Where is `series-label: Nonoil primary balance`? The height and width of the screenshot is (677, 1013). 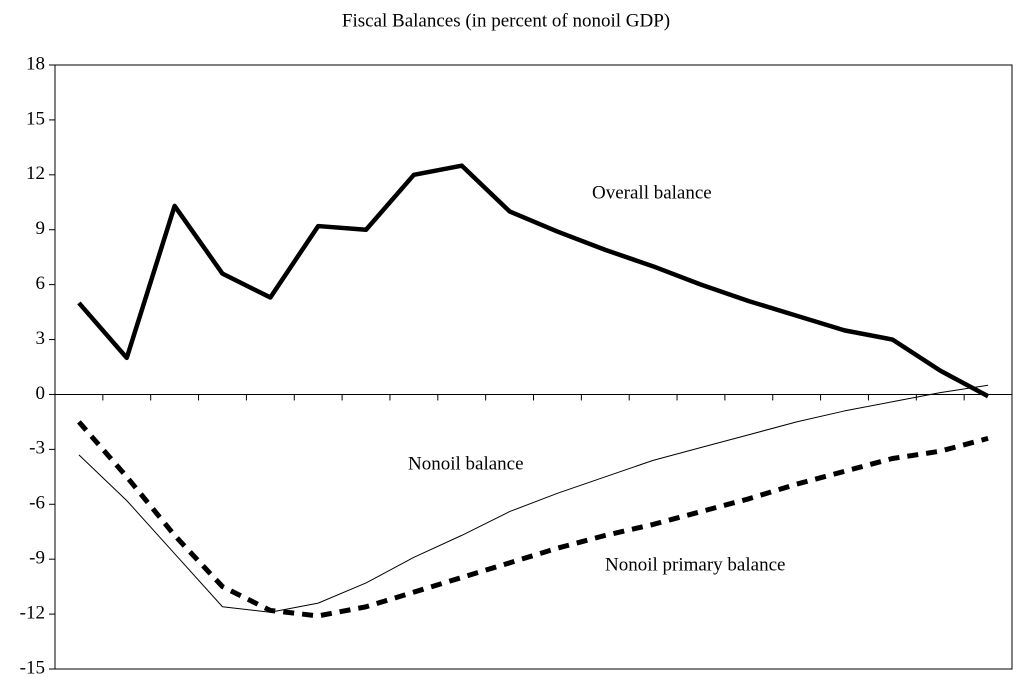 series-label: Nonoil primary balance is located at coordinates (695, 564).